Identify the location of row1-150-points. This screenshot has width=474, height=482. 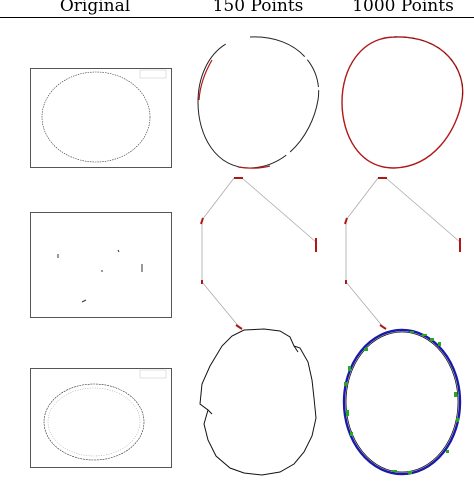
(260, 105).